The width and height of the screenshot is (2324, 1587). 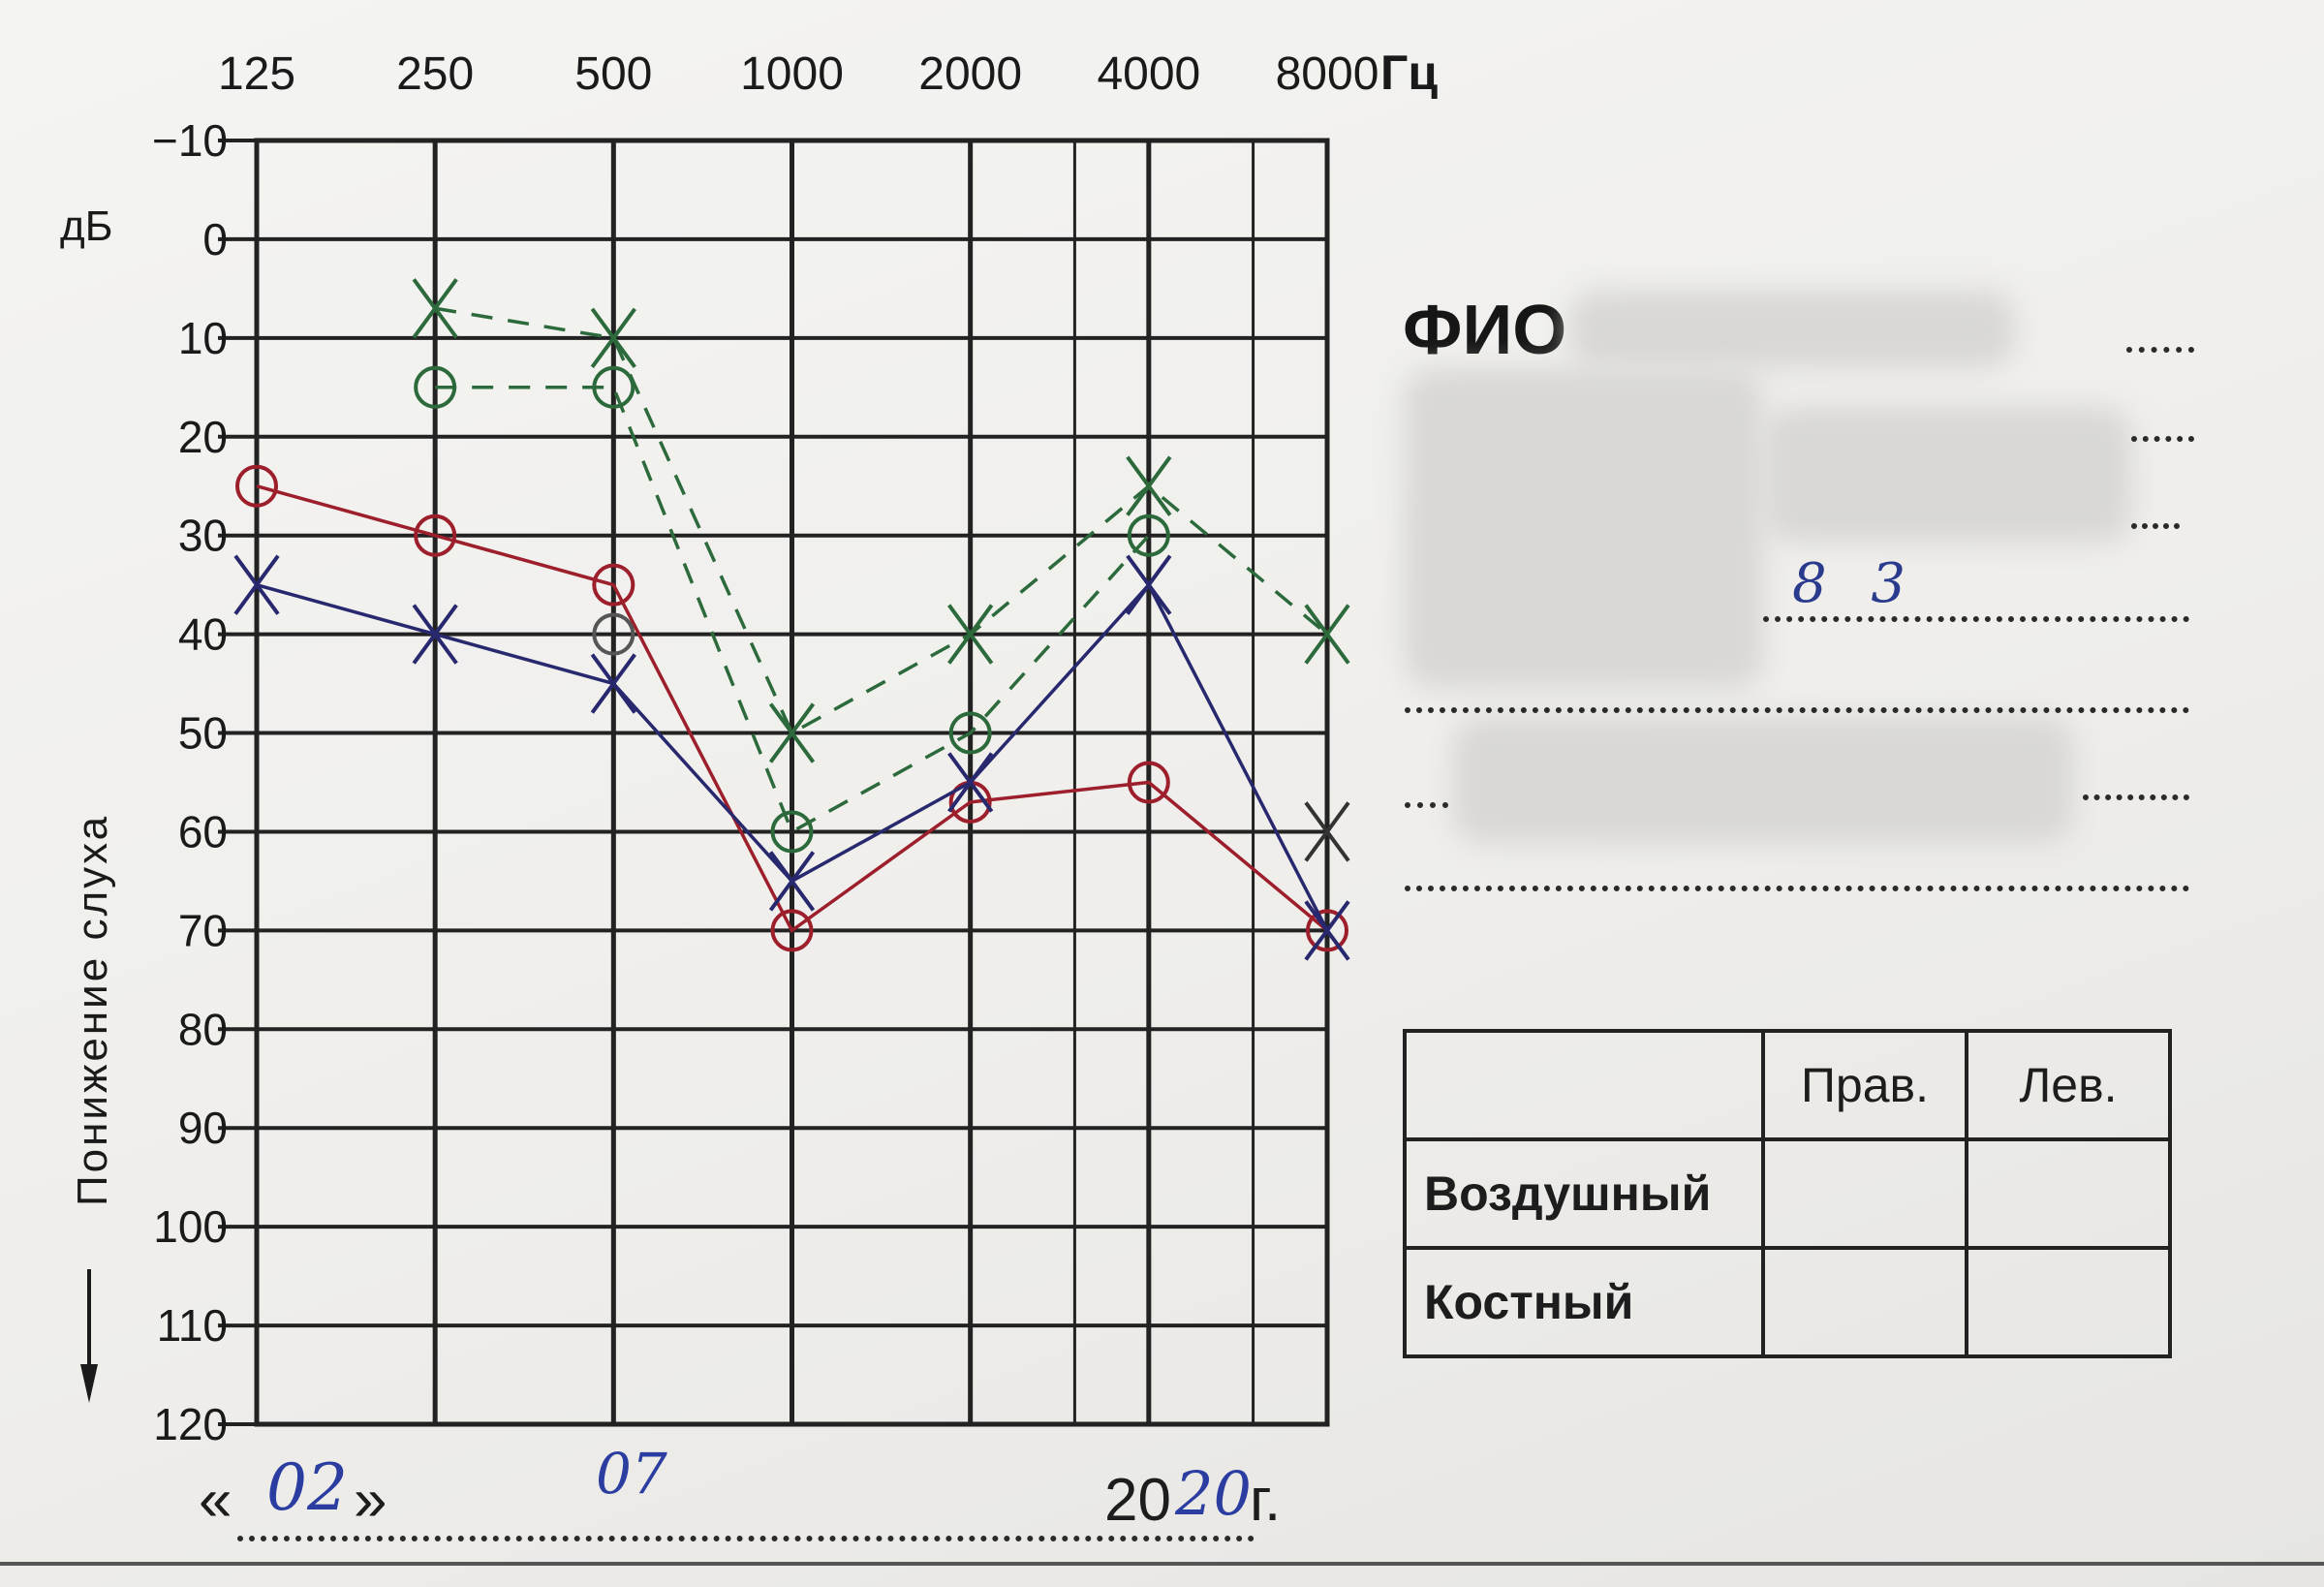 What do you see at coordinates (1856, 583) in the screenshot?
I see `age-value: 8 3` at bounding box center [1856, 583].